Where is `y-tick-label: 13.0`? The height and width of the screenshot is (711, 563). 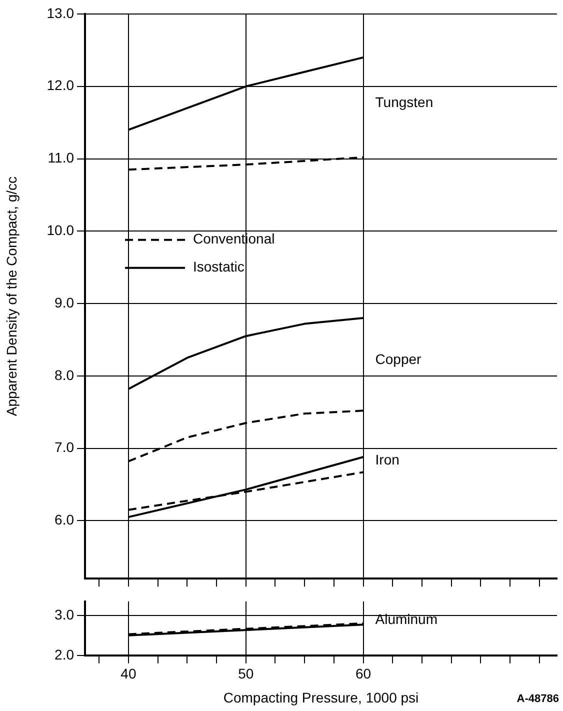 y-tick-label: 13.0 is located at coordinates (60, 12).